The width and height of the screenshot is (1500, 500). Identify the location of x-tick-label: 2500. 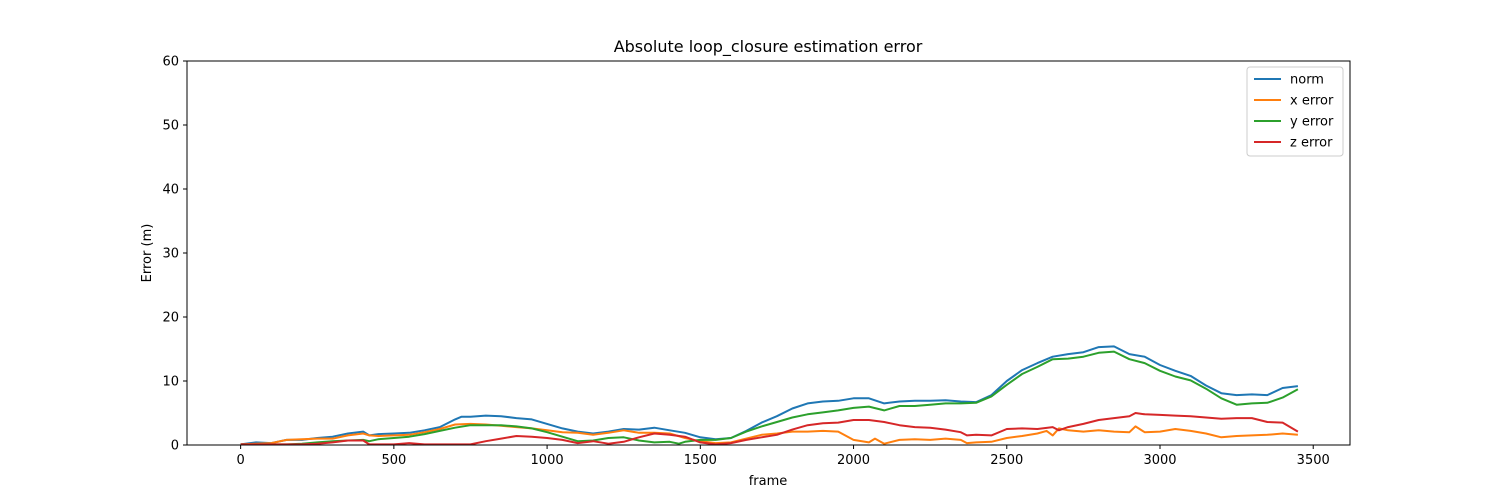
(1006, 460).